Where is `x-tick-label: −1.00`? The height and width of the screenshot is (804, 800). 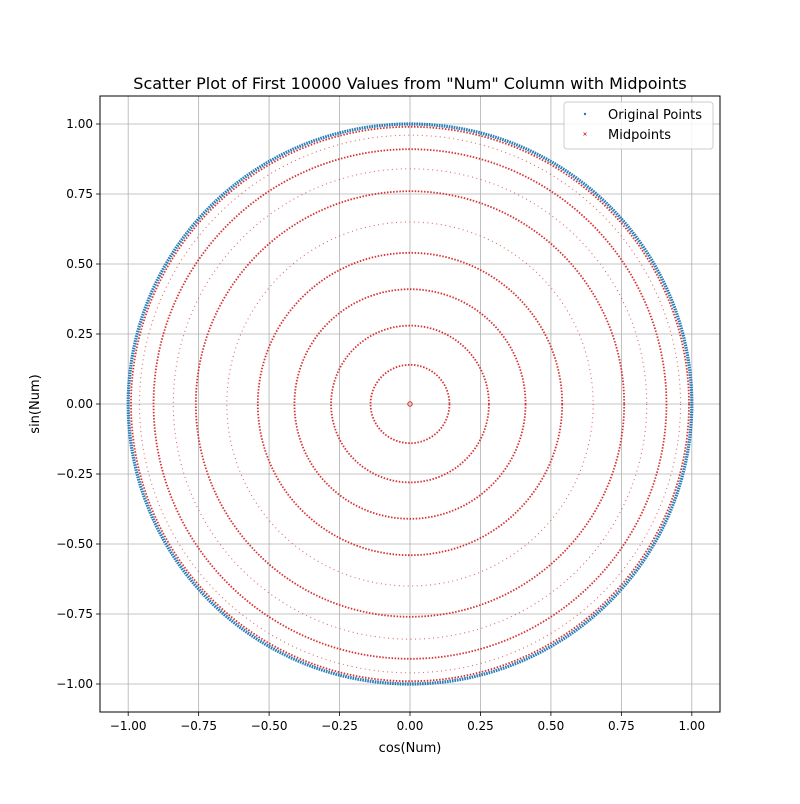 x-tick-label: −1.00 is located at coordinates (128, 726).